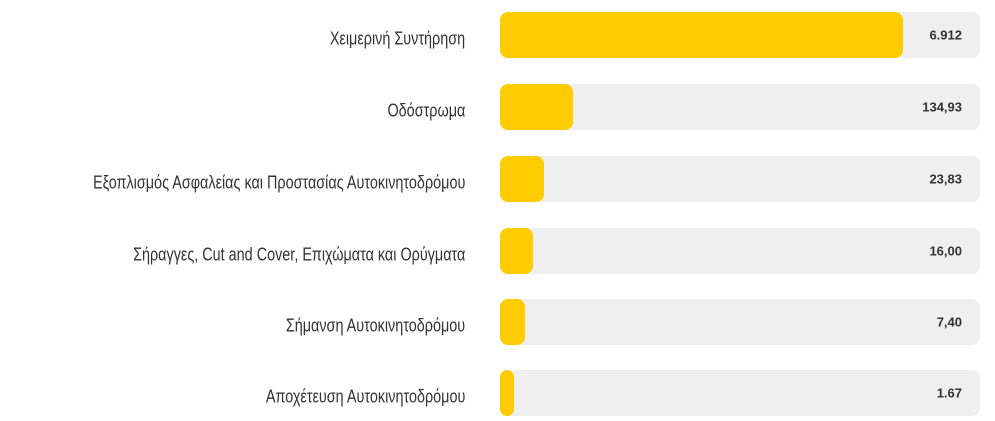 The width and height of the screenshot is (995, 421). Describe the element at coordinates (740, 322) in the screenshot. I see `bar-track: 7,40` at that location.